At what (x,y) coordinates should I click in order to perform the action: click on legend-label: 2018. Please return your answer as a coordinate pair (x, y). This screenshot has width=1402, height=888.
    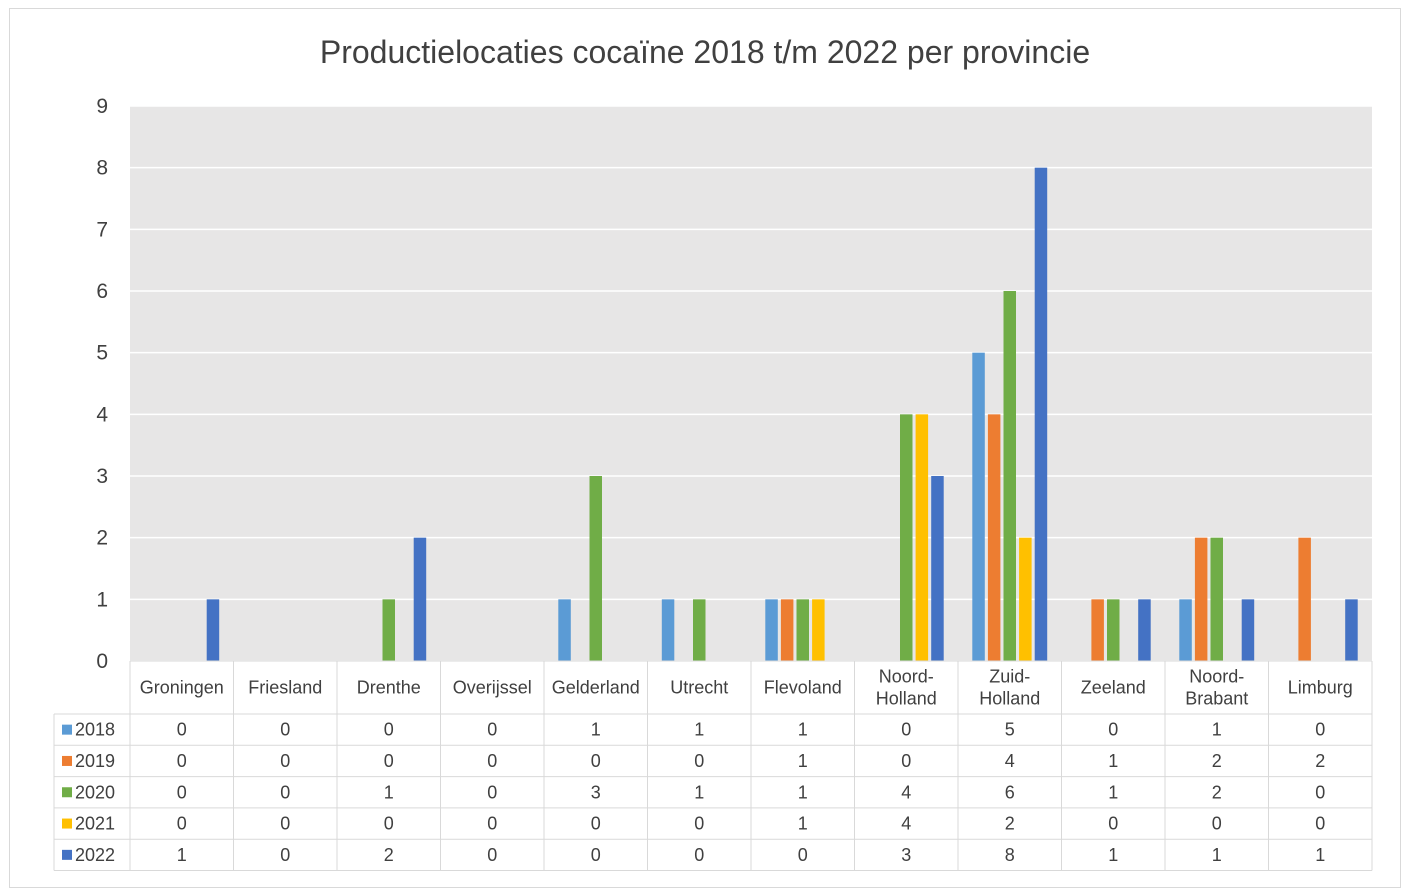
    Looking at the image, I should click on (95, 730).